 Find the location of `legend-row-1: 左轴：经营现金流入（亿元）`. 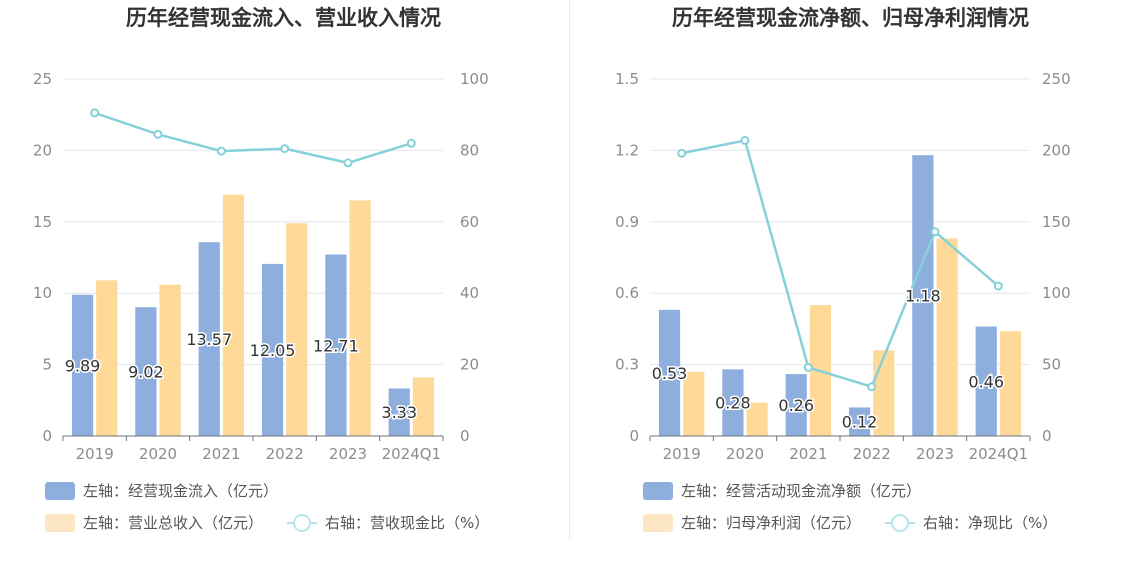

legend-row-1: 左轴：经营现金流入（亿元） is located at coordinates (173, 490).